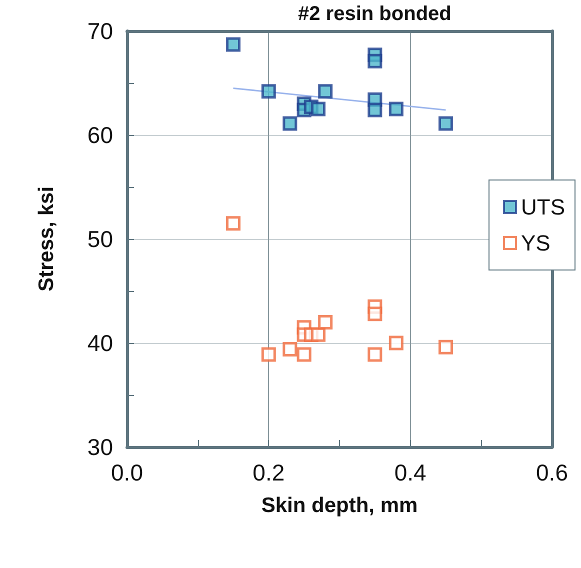 The width and height of the screenshot is (581, 568). What do you see at coordinates (100, 135) in the screenshot?
I see `y-tick-label: 60` at bounding box center [100, 135].